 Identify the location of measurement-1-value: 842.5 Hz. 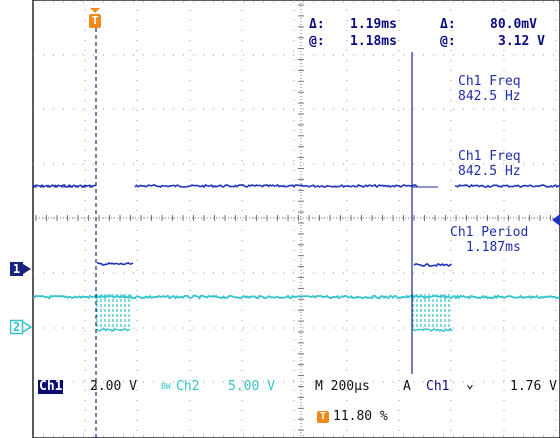
(489, 96).